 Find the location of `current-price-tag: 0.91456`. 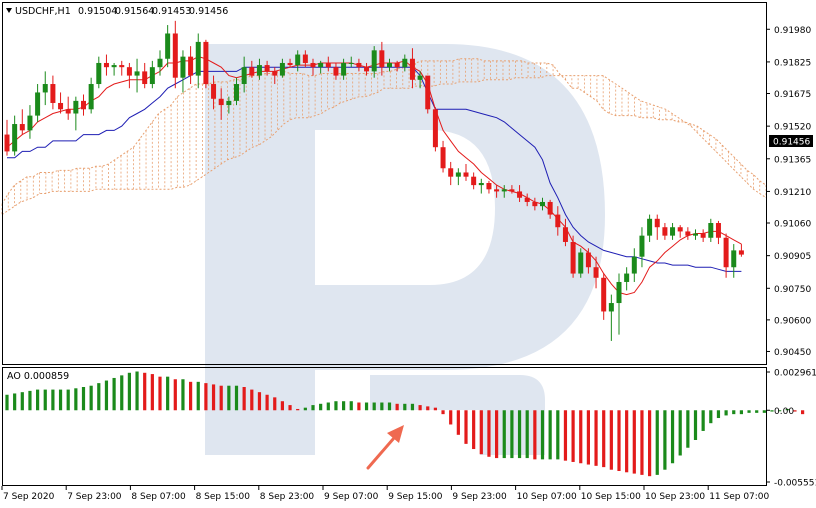

current-price-tag: 0.91456 is located at coordinates (791, 141).